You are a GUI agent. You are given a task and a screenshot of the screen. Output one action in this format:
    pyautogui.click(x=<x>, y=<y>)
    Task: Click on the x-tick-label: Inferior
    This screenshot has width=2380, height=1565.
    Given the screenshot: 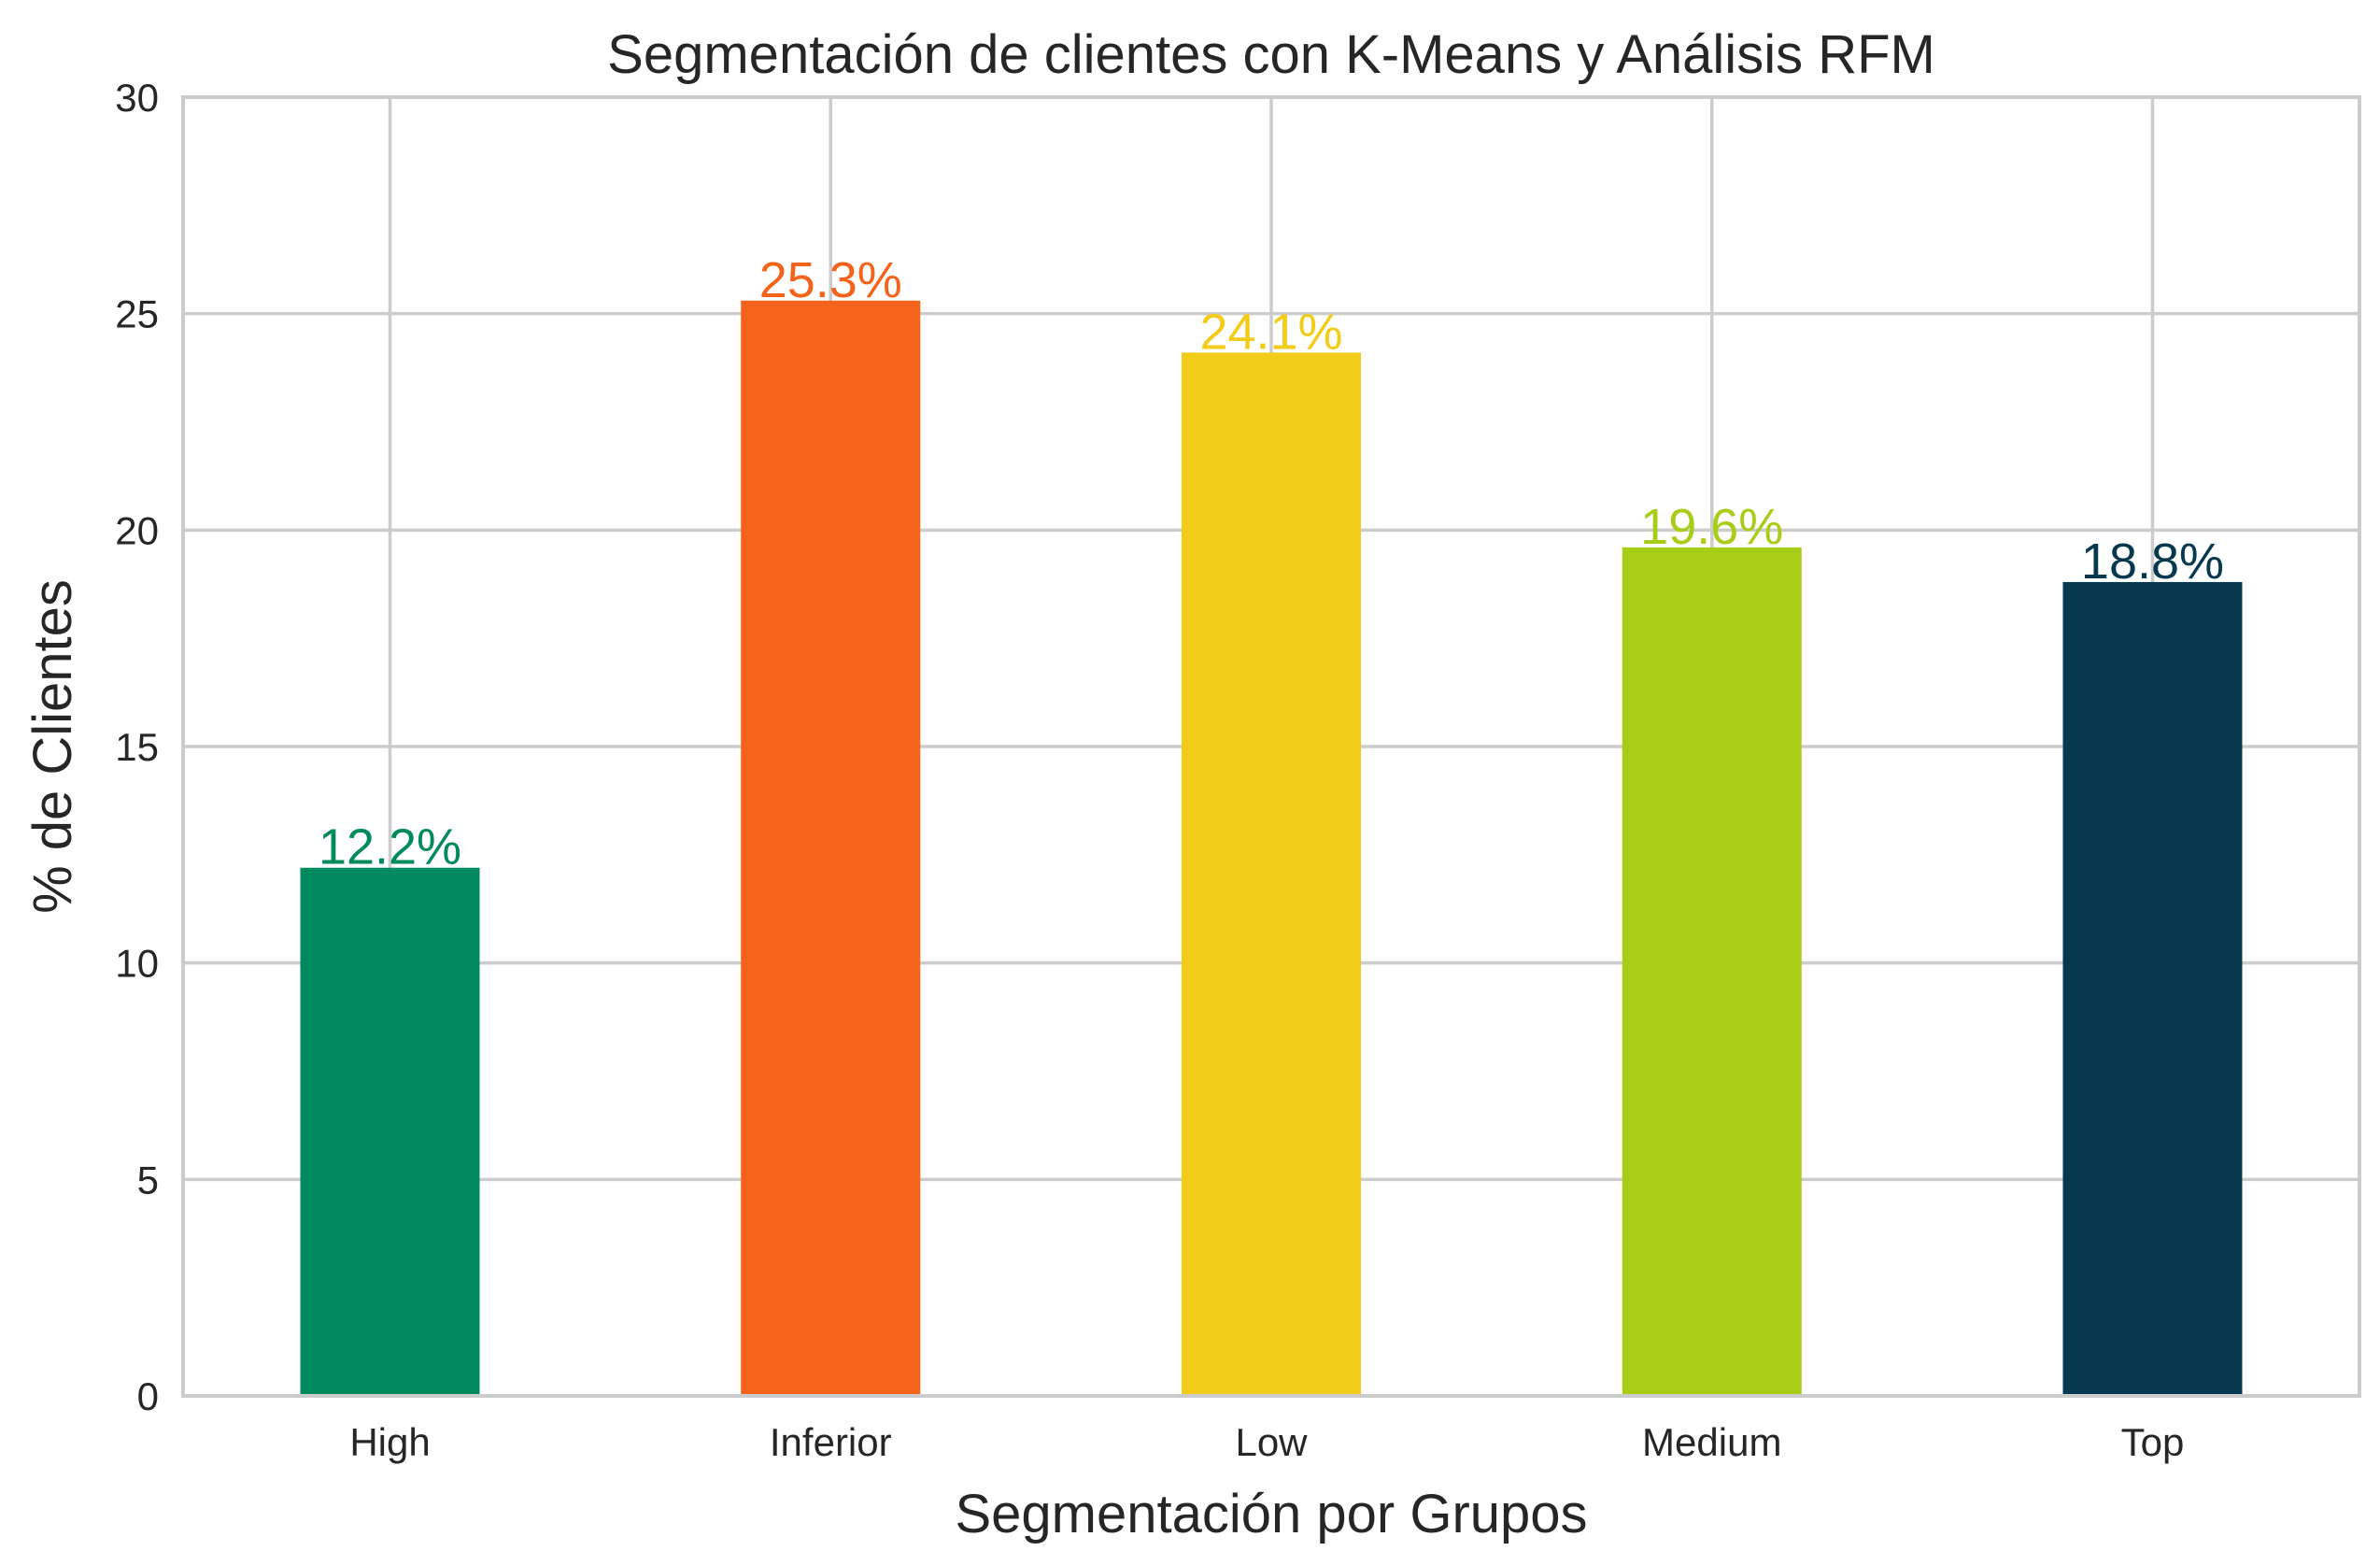 What is the action you would take?
    pyautogui.click(x=831, y=1442)
    